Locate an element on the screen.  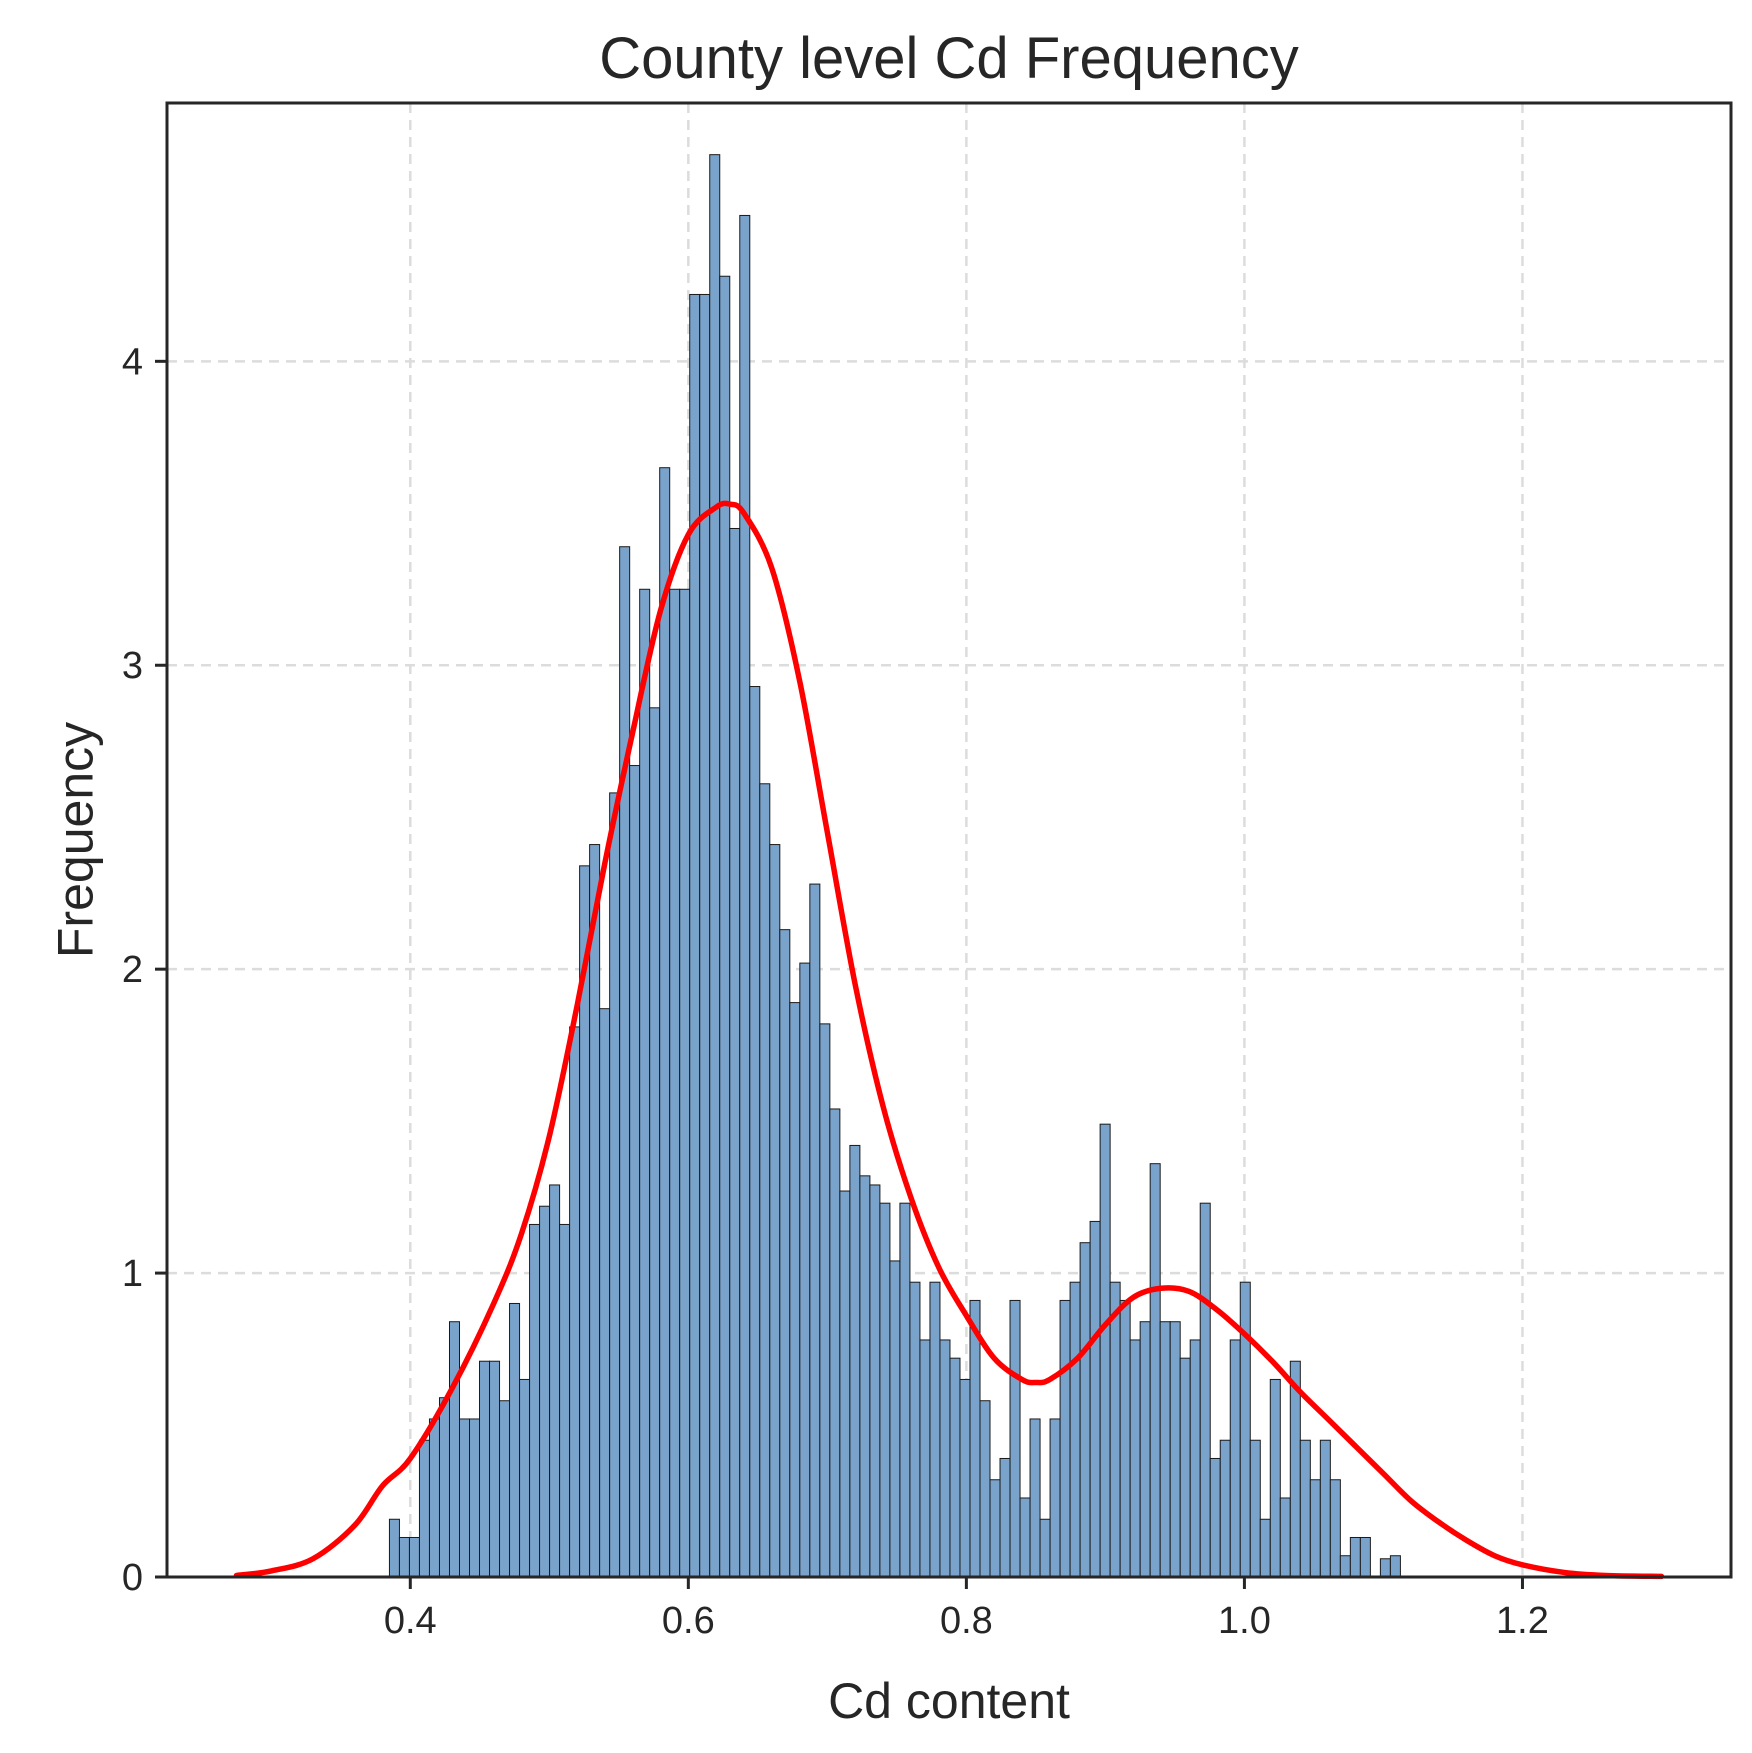
chart-title: County level Cd Frequency is located at coordinates (949, 58).